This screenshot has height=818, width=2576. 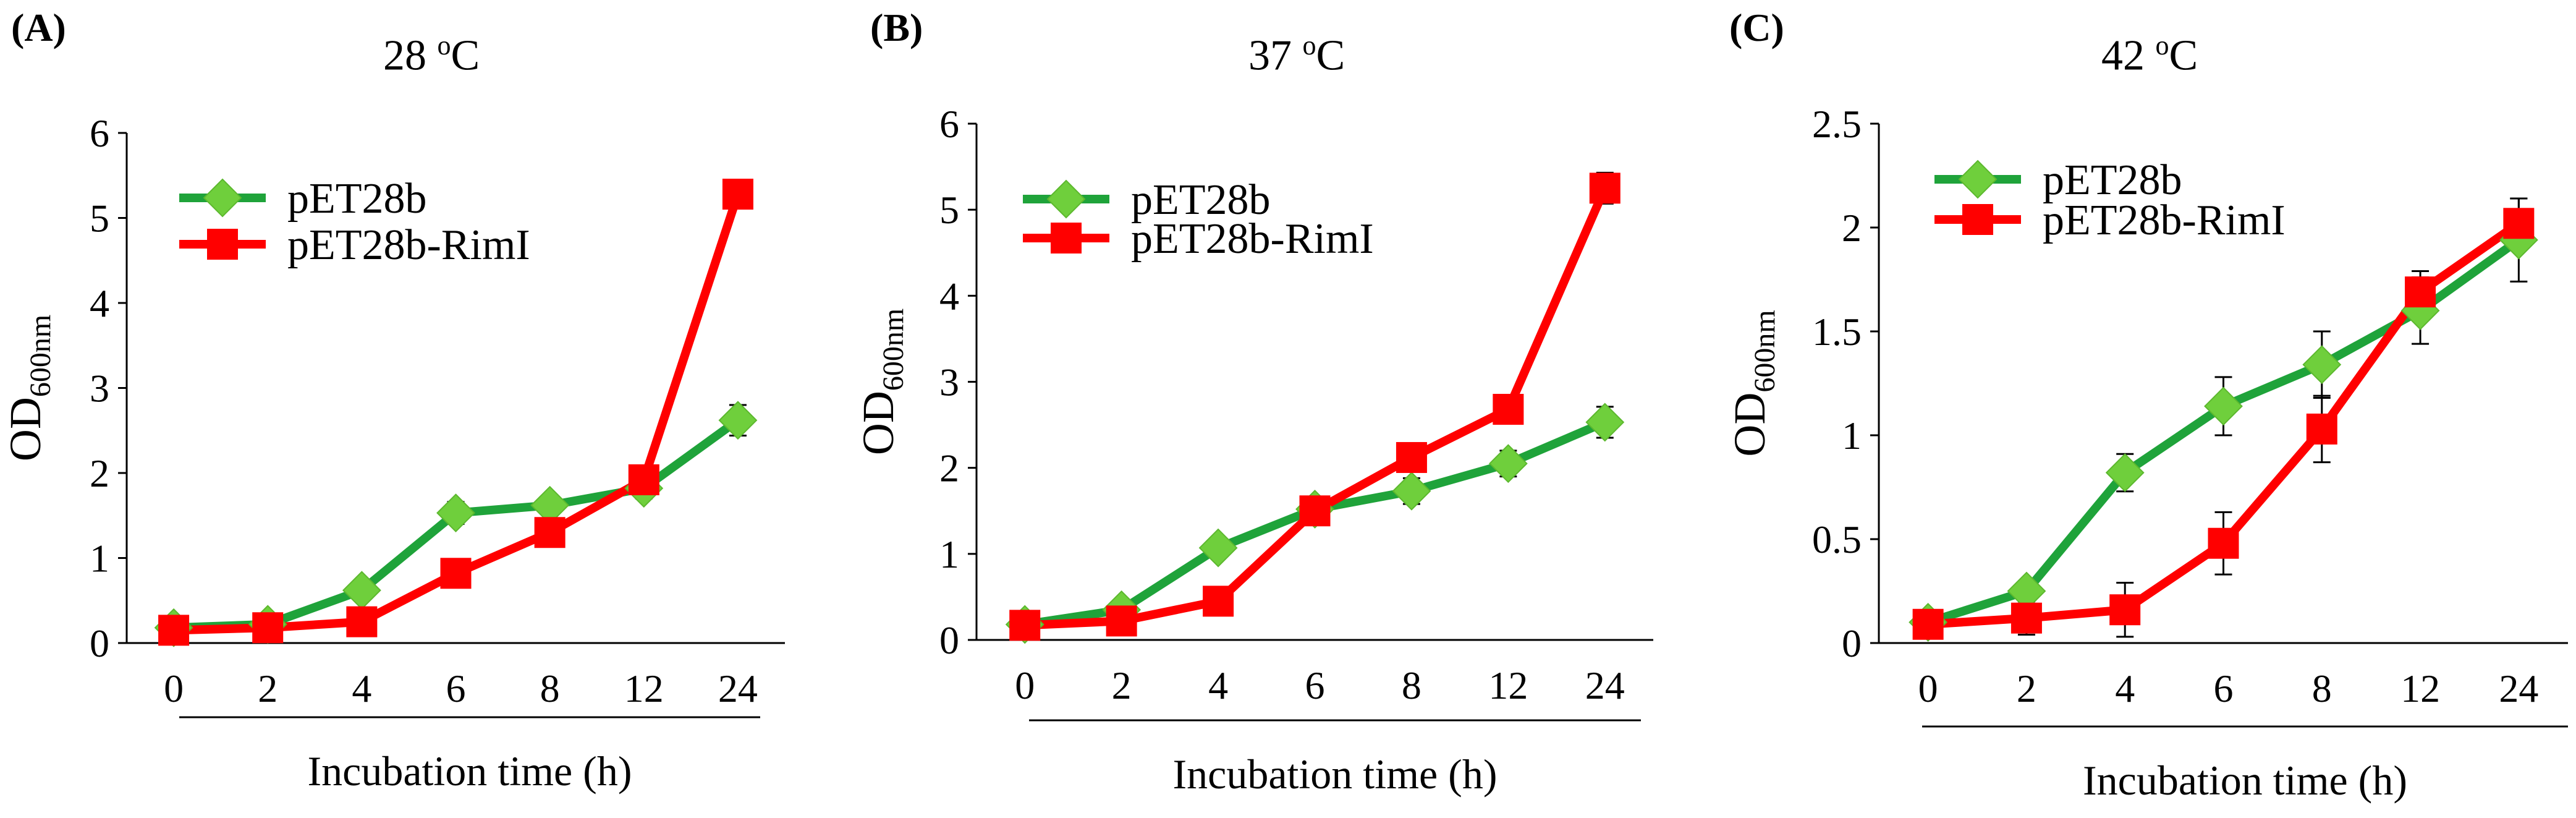 What do you see at coordinates (1837, 124) in the screenshot?
I see `y-tick-label: 2.5` at bounding box center [1837, 124].